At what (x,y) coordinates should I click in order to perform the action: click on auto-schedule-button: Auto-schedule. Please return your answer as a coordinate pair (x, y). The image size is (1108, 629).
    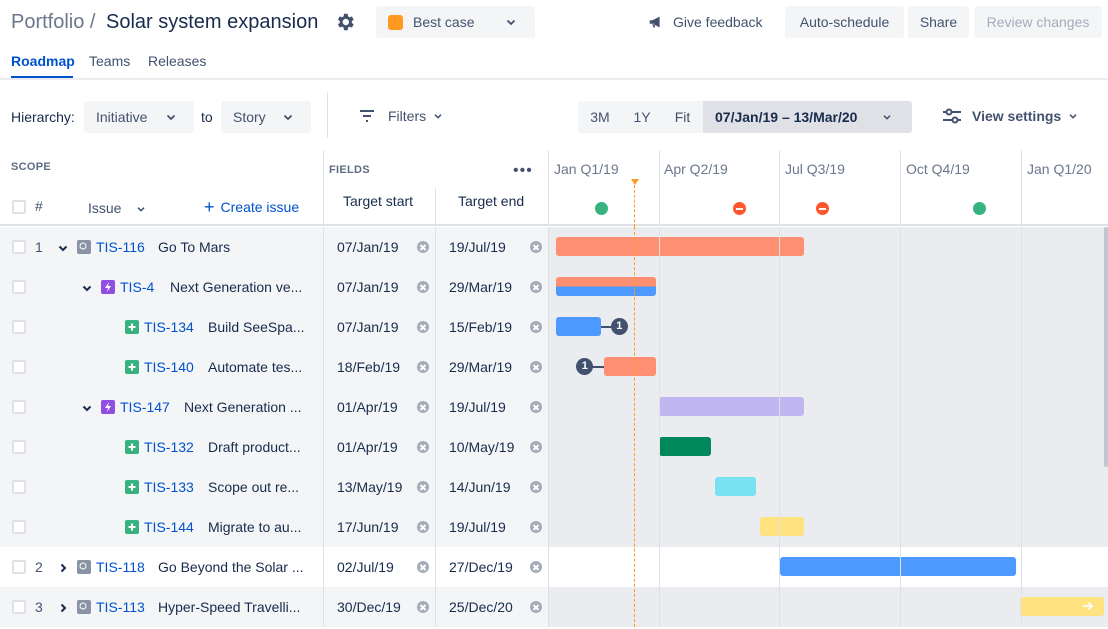
    Looking at the image, I should click on (844, 22).